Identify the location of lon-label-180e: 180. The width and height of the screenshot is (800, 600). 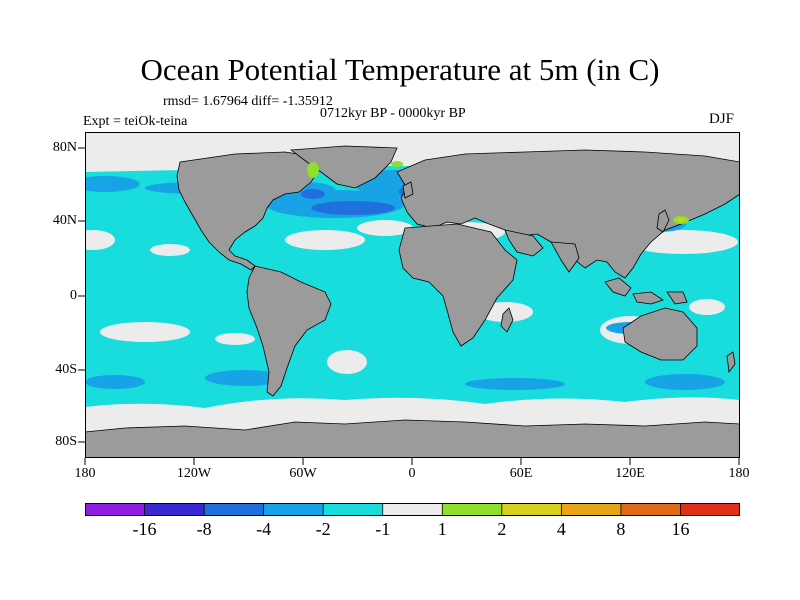
(739, 473).